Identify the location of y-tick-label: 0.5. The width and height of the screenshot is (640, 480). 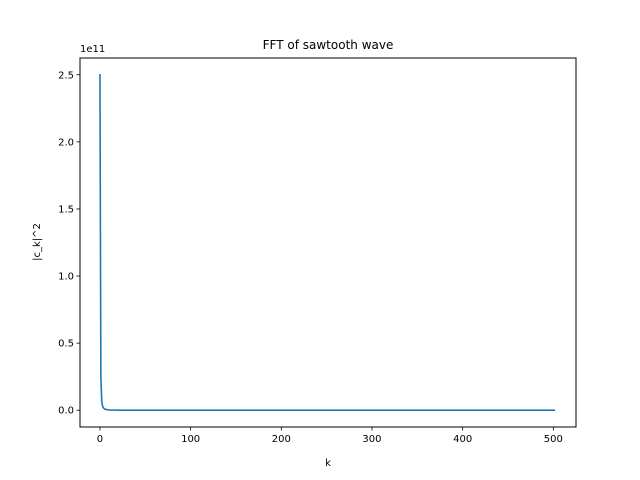
(66, 344).